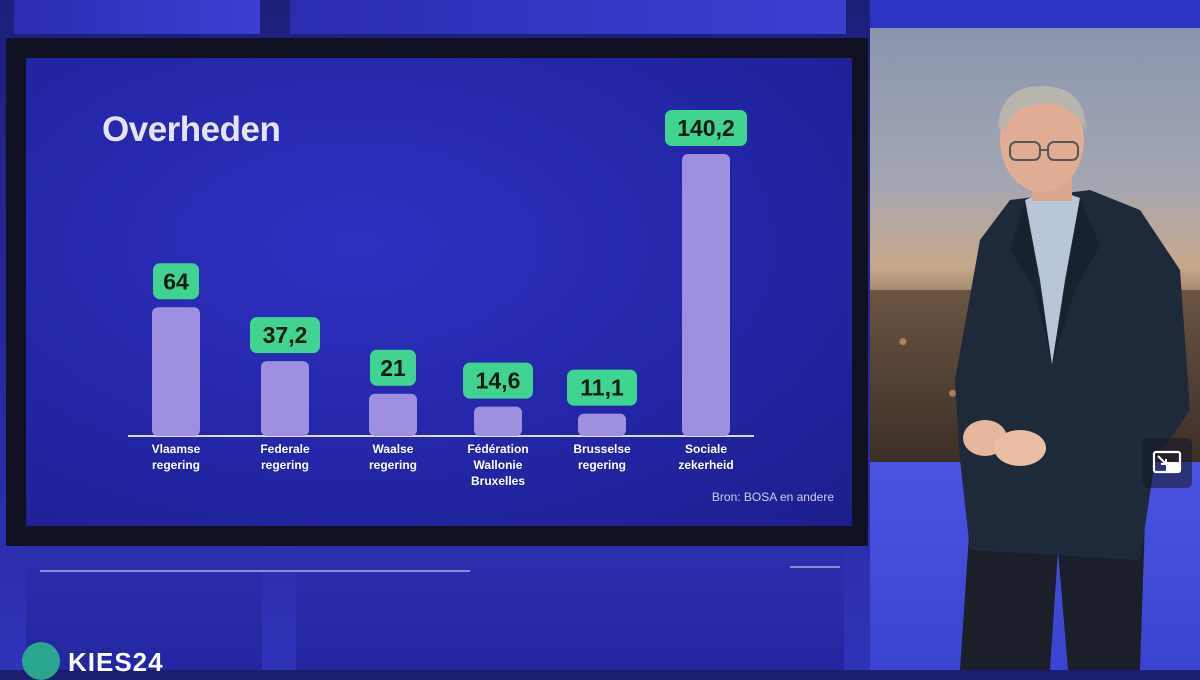 This screenshot has height=680, width=1200. I want to click on value-label: 140,2, so click(706, 128).